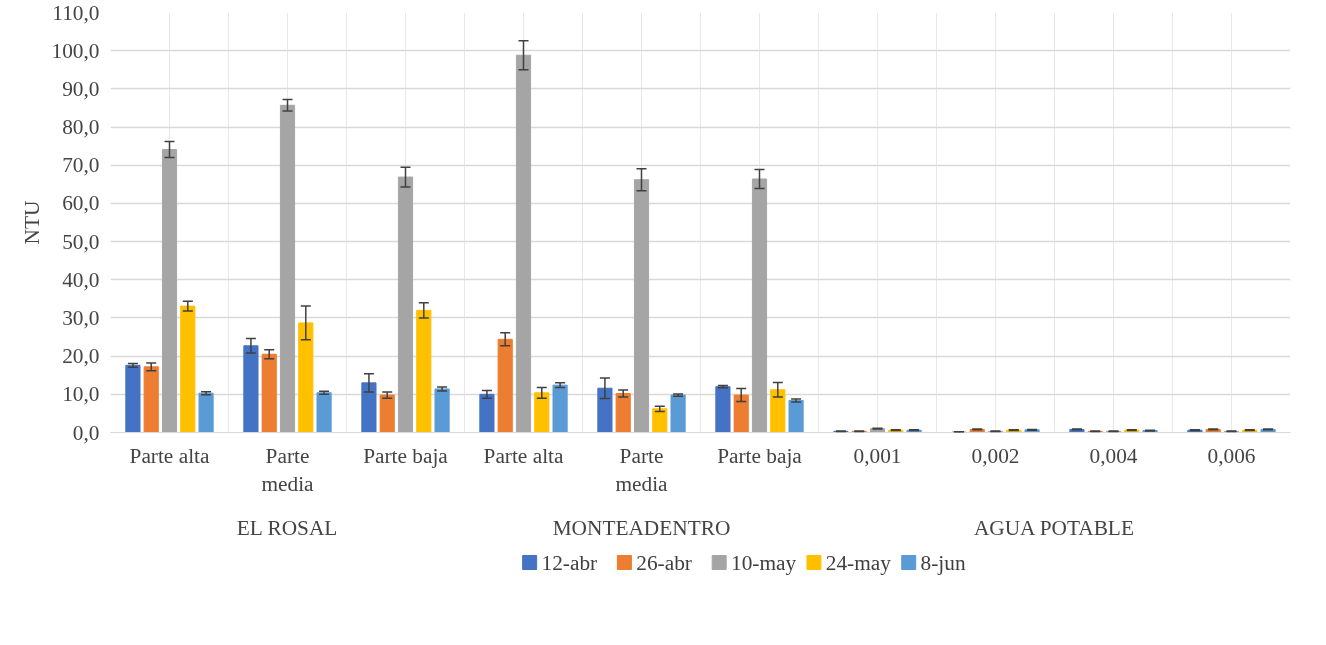 This screenshot has height=645, width=1326. What do you see at coordinates (81, 127) in the screenshot?
I see `y-tick-label: 80,0` at bounding box center [81, 127].